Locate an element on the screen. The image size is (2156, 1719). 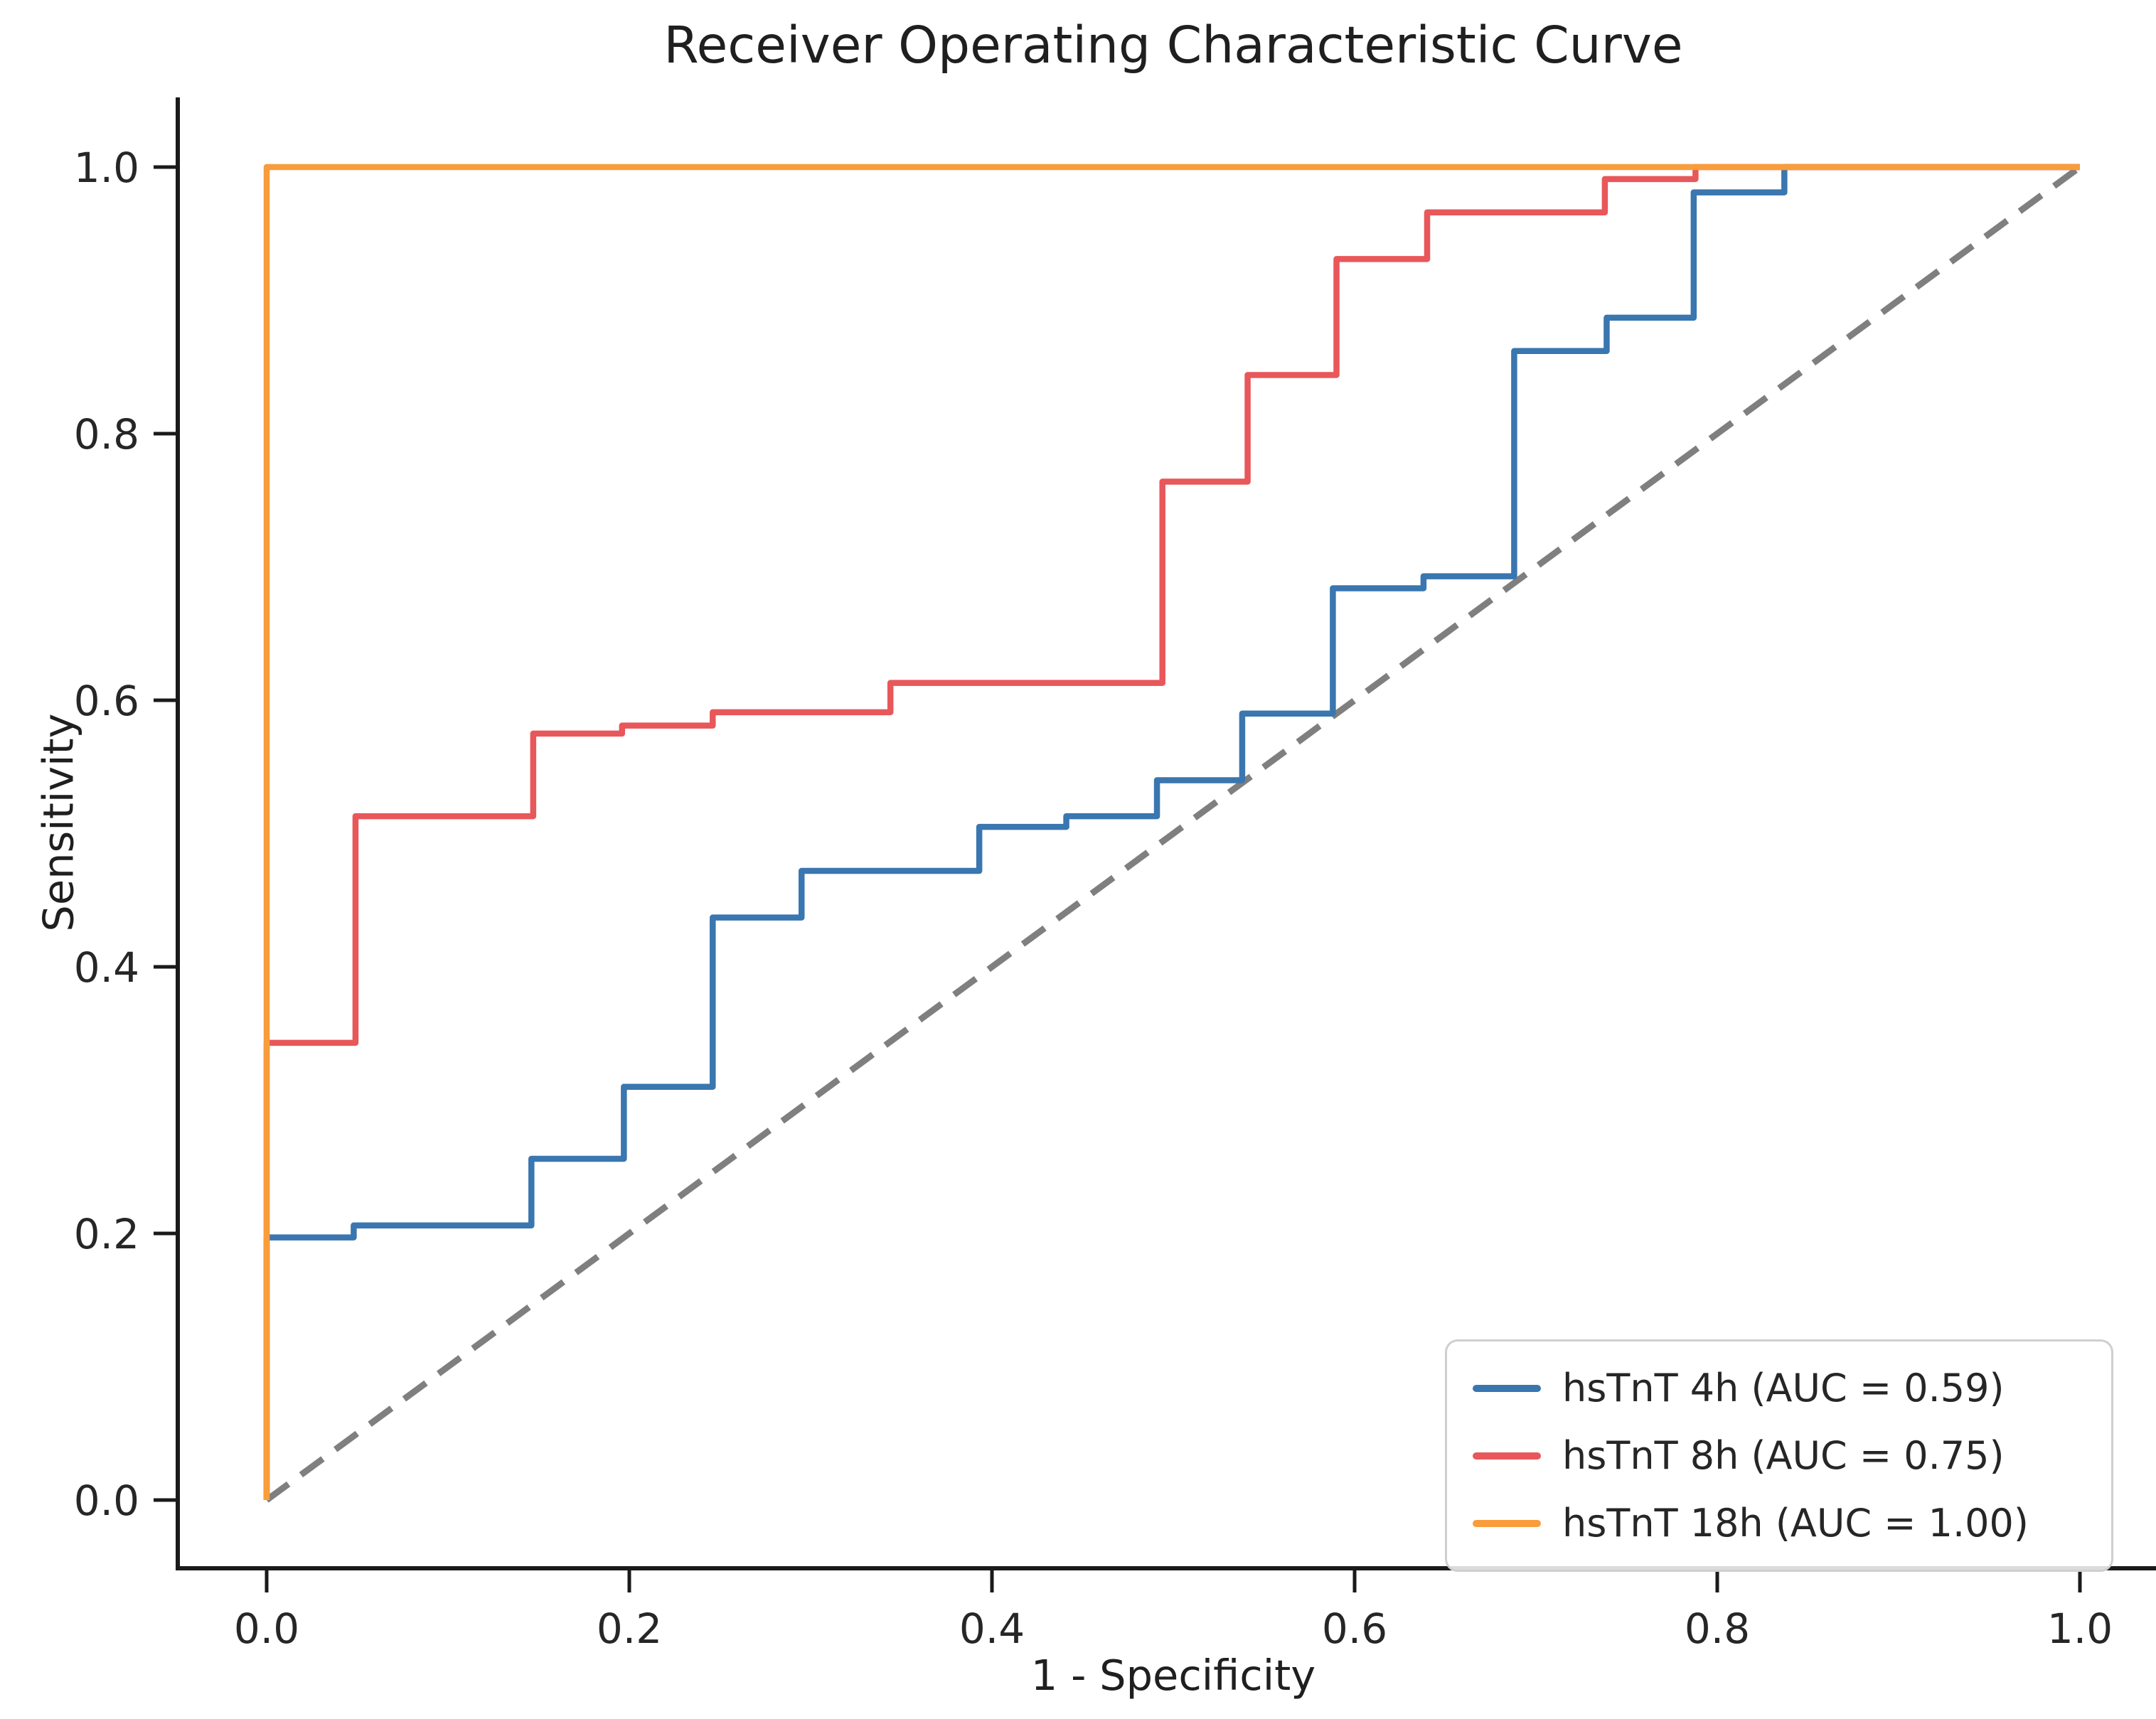
x-axis-label: 1 - Specificity is located at coordinates (1173, 1675).